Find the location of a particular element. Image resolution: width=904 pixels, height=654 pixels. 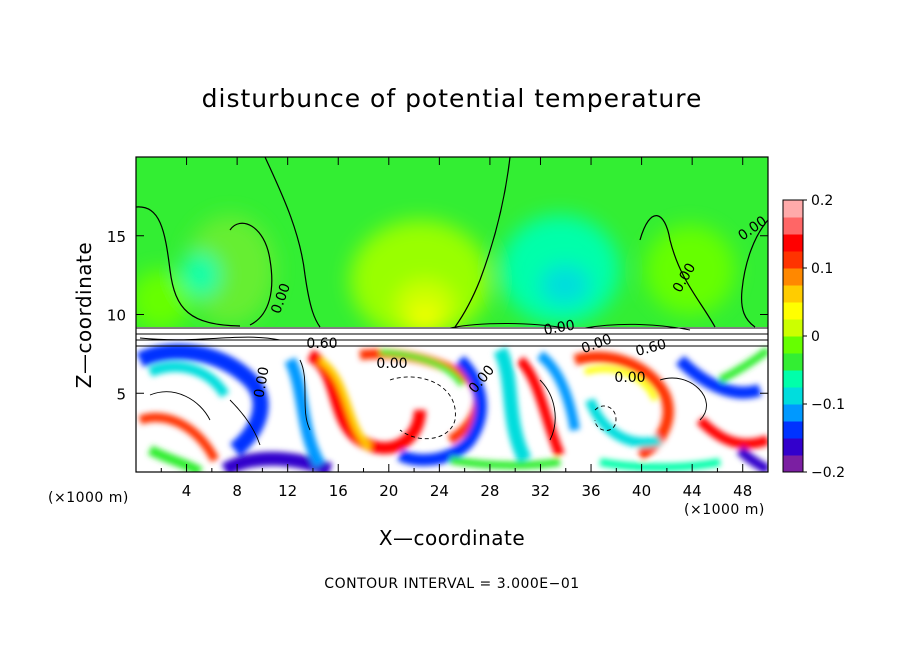

x-tick-label: 16 is located at coordinates (338, 491).